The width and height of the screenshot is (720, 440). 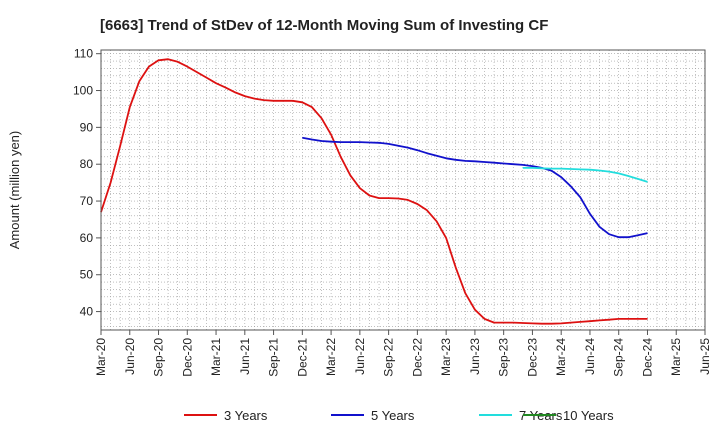 What do you see at coordinates (101, 357) in the screenshot?
I see `x-tick-label: Mar-20` at bounding box center [101, 357].